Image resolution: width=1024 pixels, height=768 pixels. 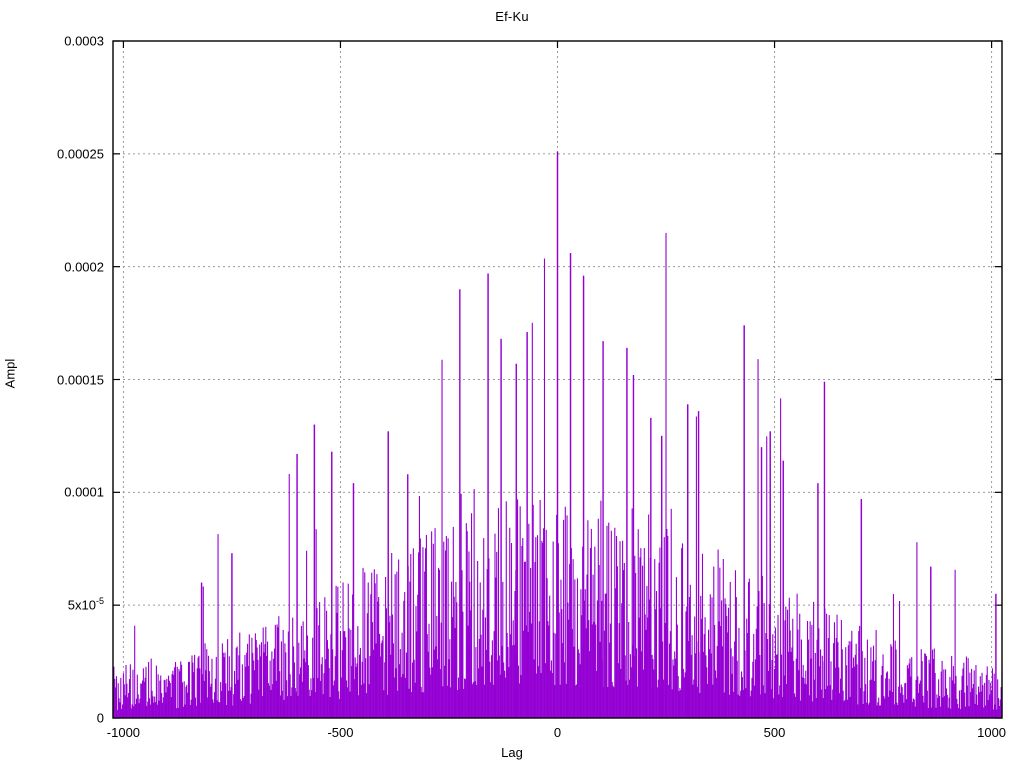 I want to click on y-tick-label: 0.00015, so click(x=80, y=379).